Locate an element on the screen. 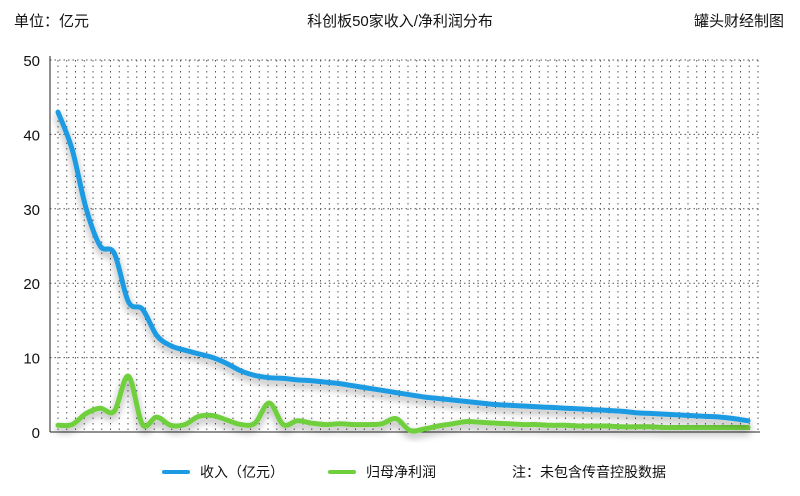 The width and height of the screenshot is (800, 496). legend-net-income-swatch is located at coordinates (342, 472).